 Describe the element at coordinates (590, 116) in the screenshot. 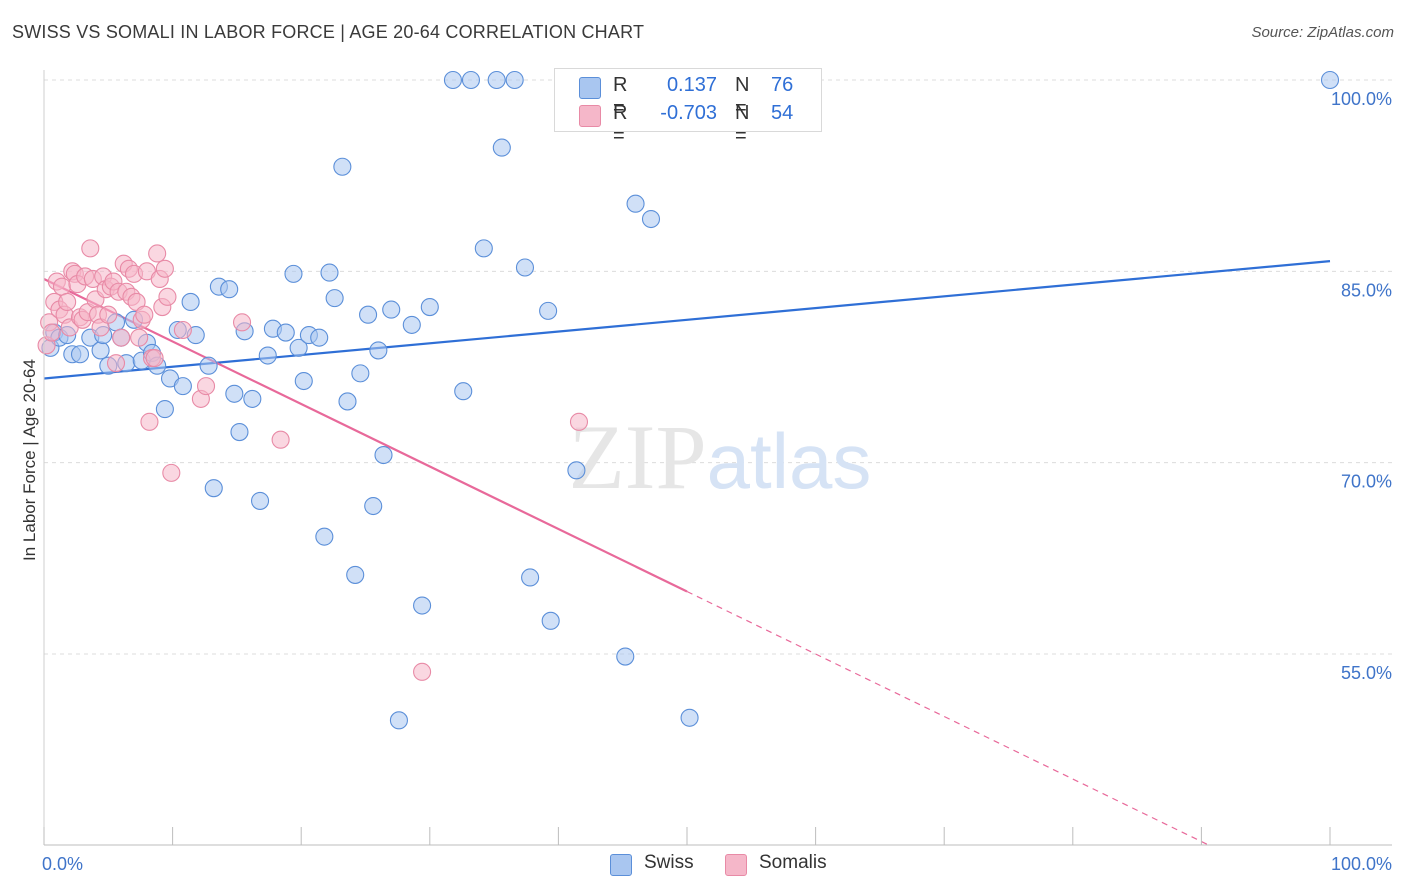

I see `somalis-swatch-icon` at that location.